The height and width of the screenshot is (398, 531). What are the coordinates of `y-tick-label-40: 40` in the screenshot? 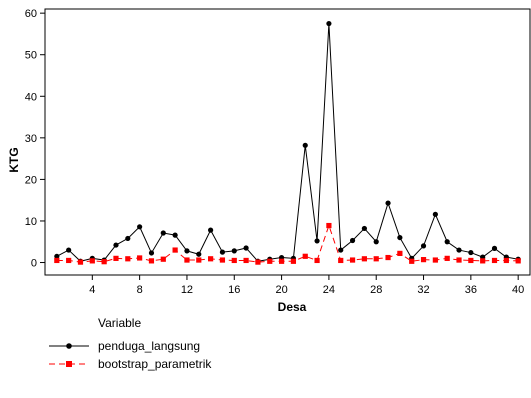 It's located at (31, 97).